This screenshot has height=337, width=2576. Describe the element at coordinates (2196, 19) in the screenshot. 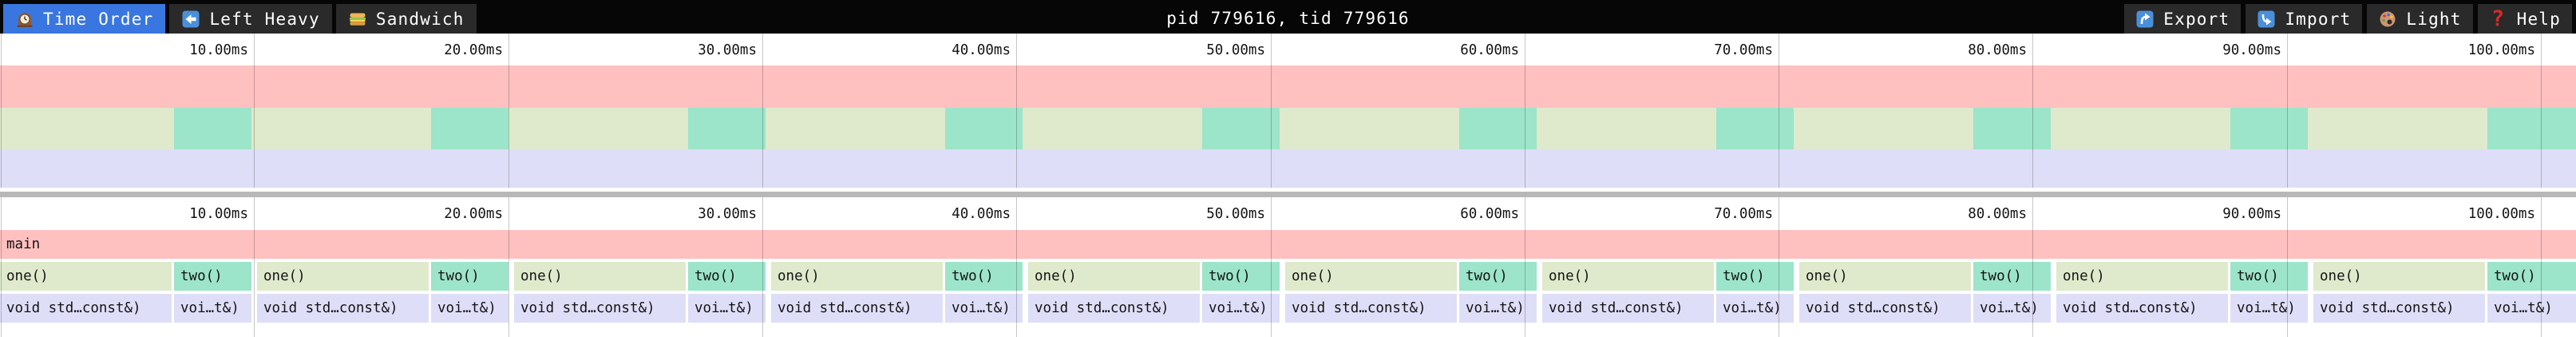

I see `export-button-label: Export` at that location.